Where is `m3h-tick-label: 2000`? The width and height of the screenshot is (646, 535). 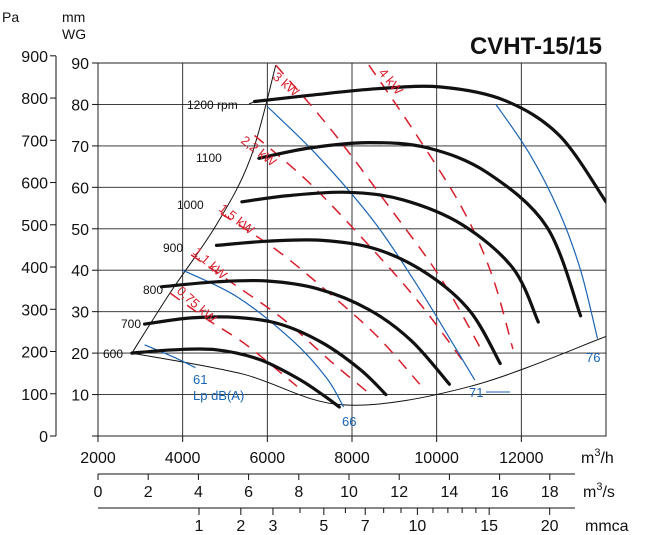
m3h-tick-label: 2000 is located at coordinates (98, 458).